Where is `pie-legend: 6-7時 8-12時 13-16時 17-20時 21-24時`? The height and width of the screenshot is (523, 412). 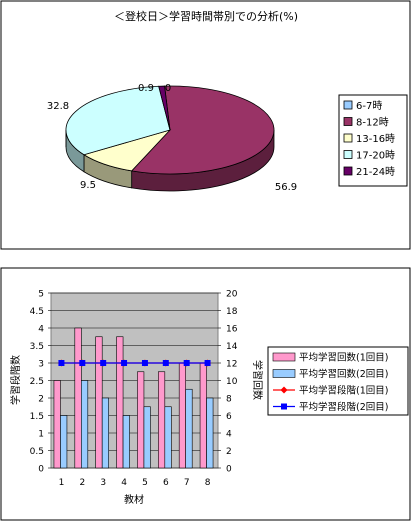
pie-legend: 6-7時 8-12時 13-16時 17-20時 21-24時 is located at coordinates (373, 140).